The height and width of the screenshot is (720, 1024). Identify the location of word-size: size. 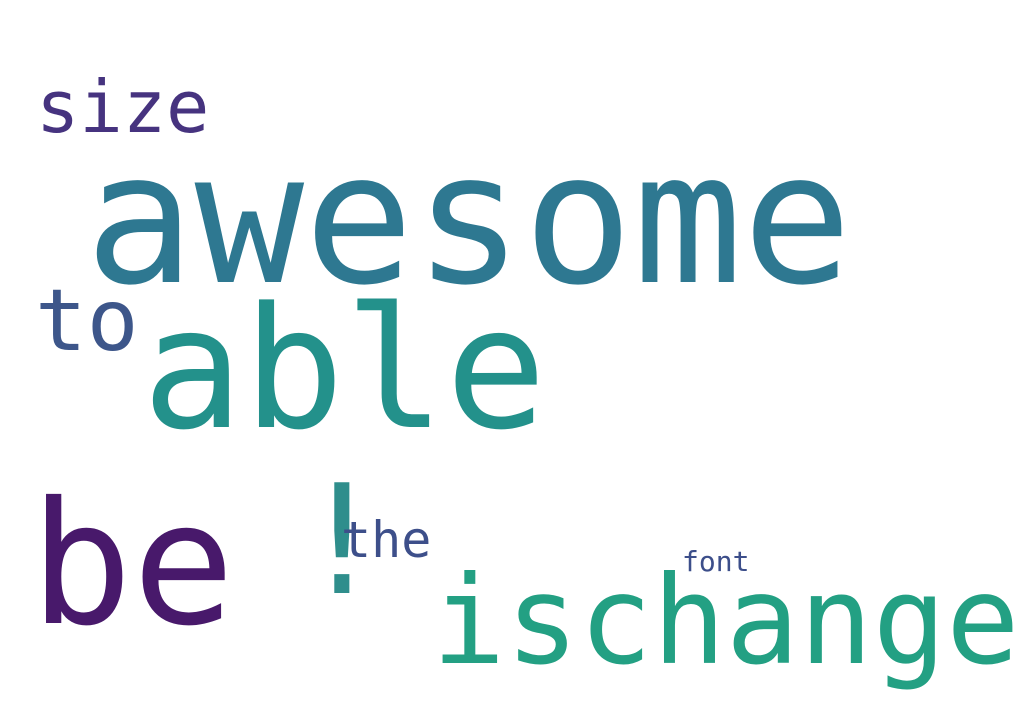
(123, 107).